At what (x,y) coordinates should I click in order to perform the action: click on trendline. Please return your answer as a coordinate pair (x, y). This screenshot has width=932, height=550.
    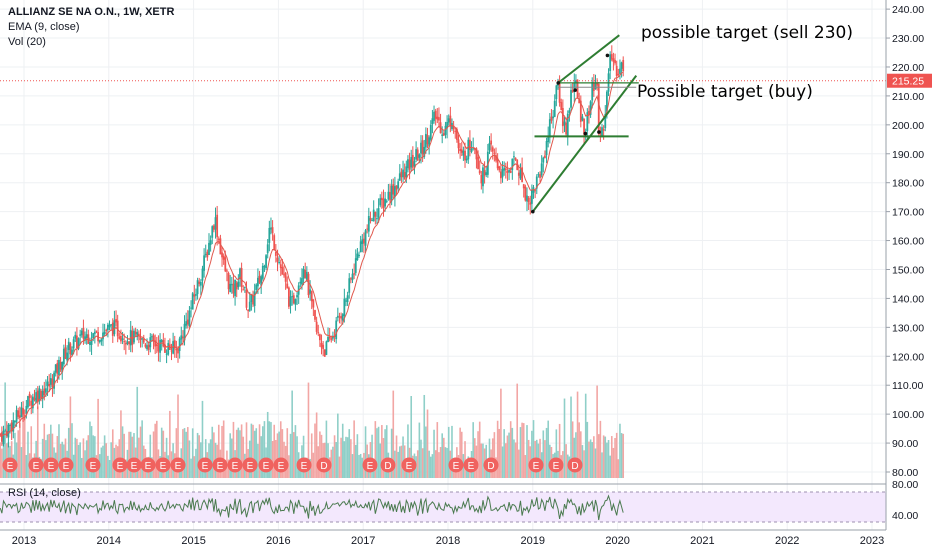
    Looking at the image, I should click on (588, 59).